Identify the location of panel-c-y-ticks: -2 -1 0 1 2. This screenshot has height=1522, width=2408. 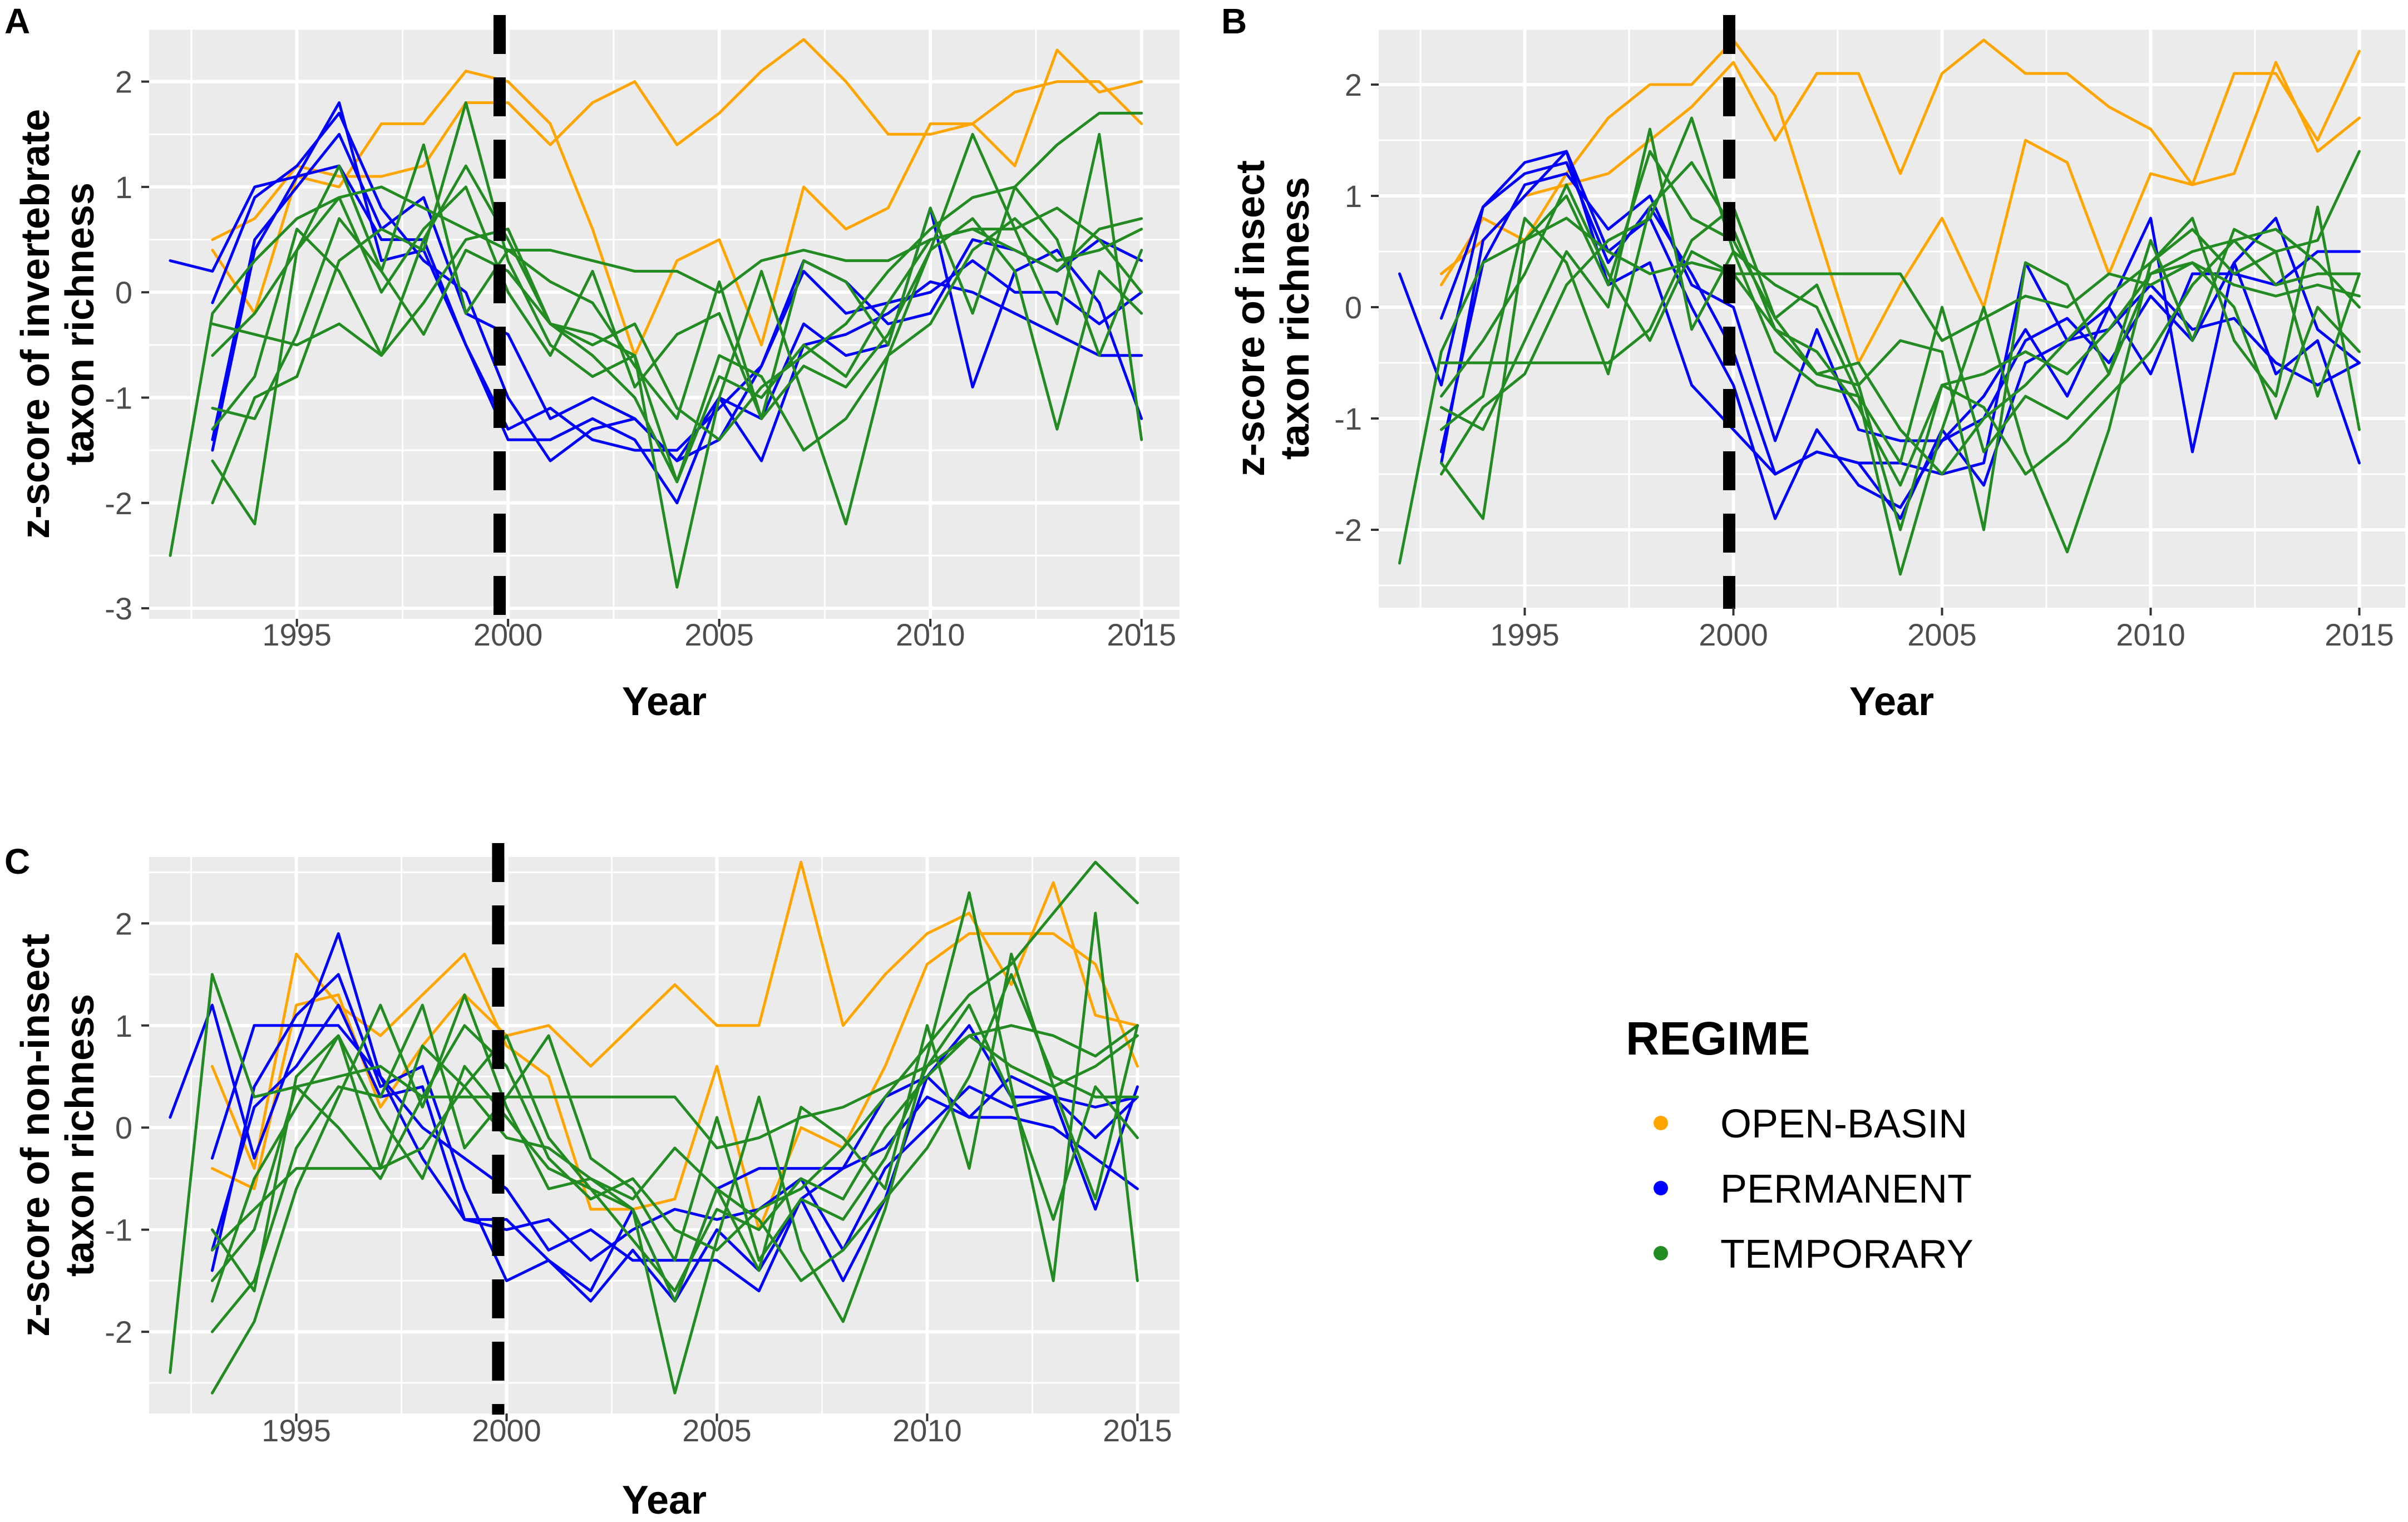
(127, 1127).